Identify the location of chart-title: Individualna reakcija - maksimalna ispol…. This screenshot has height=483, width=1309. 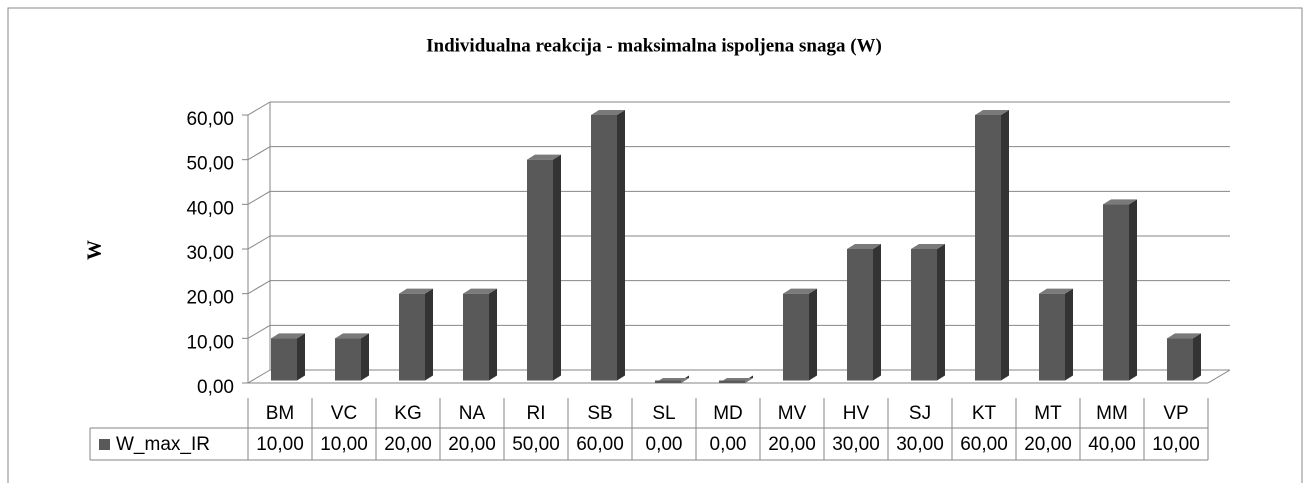
(654, 45).